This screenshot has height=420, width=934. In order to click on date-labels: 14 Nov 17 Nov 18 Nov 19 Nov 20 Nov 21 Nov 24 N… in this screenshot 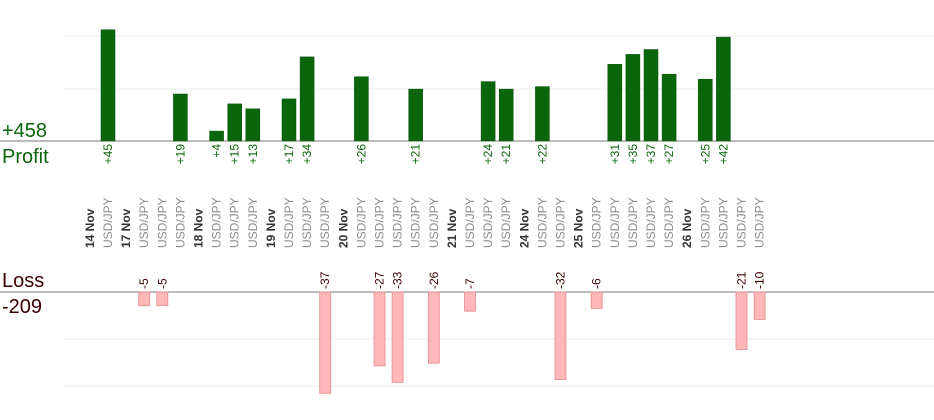, I will do `click(388, 228)`.